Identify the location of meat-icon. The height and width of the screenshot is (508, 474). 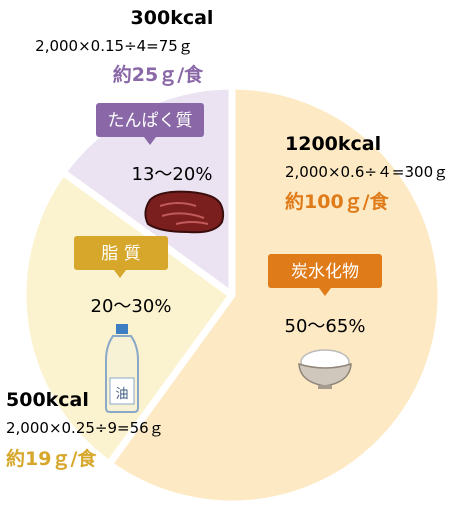
(184, 212).